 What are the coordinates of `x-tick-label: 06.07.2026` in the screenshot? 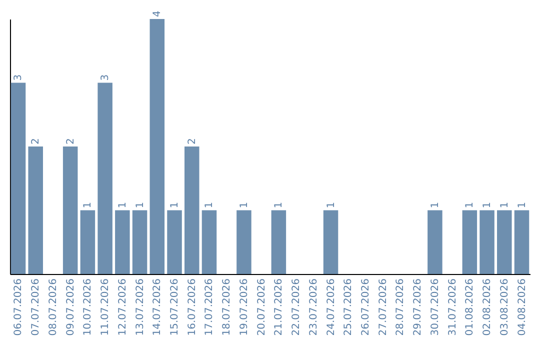 It's located at (18, 307).